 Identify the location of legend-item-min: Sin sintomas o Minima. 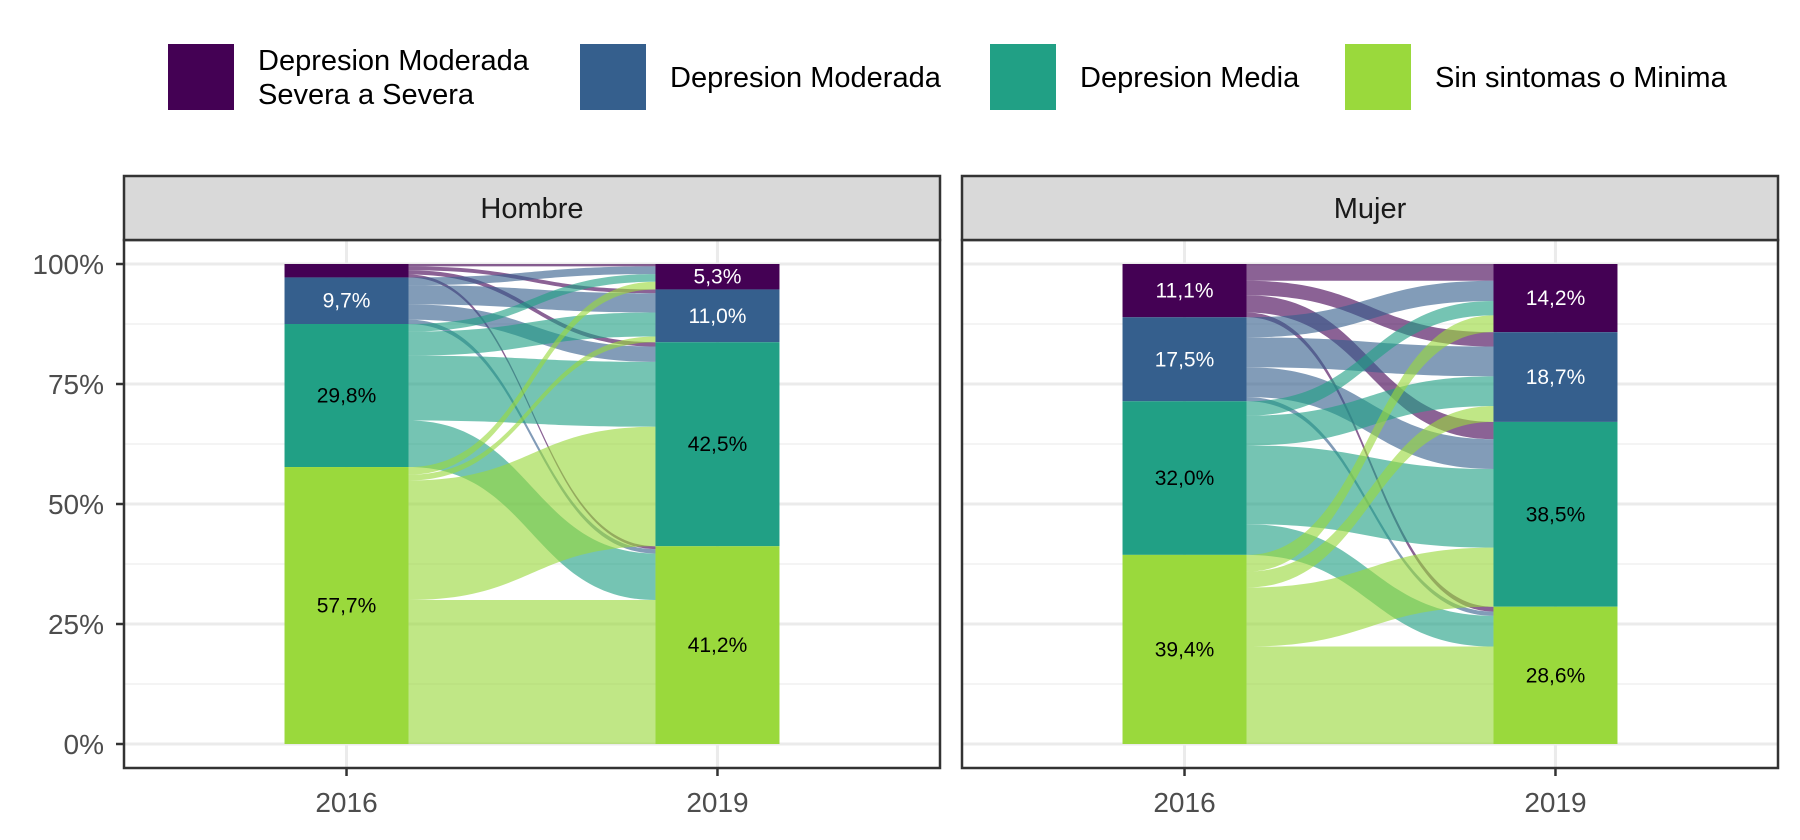
(1536, 77).